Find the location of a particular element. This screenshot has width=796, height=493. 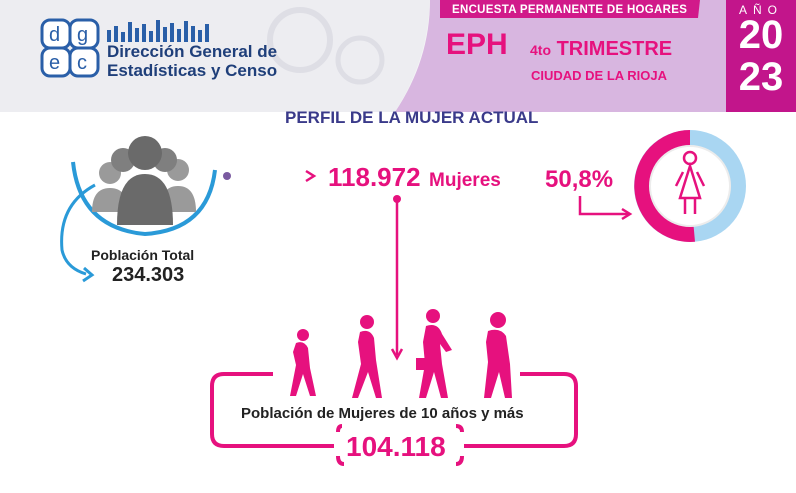

total-population-label: Población Total is located at coordinates (143, 255).